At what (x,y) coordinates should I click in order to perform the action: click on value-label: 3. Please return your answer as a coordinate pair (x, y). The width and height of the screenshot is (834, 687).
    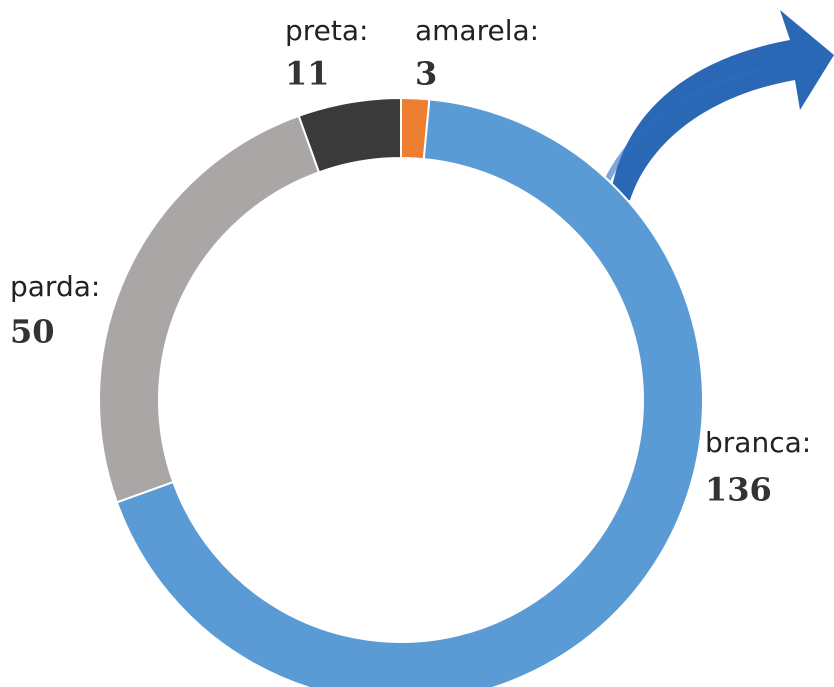
    Looking at the image, I should click on (426, 74).